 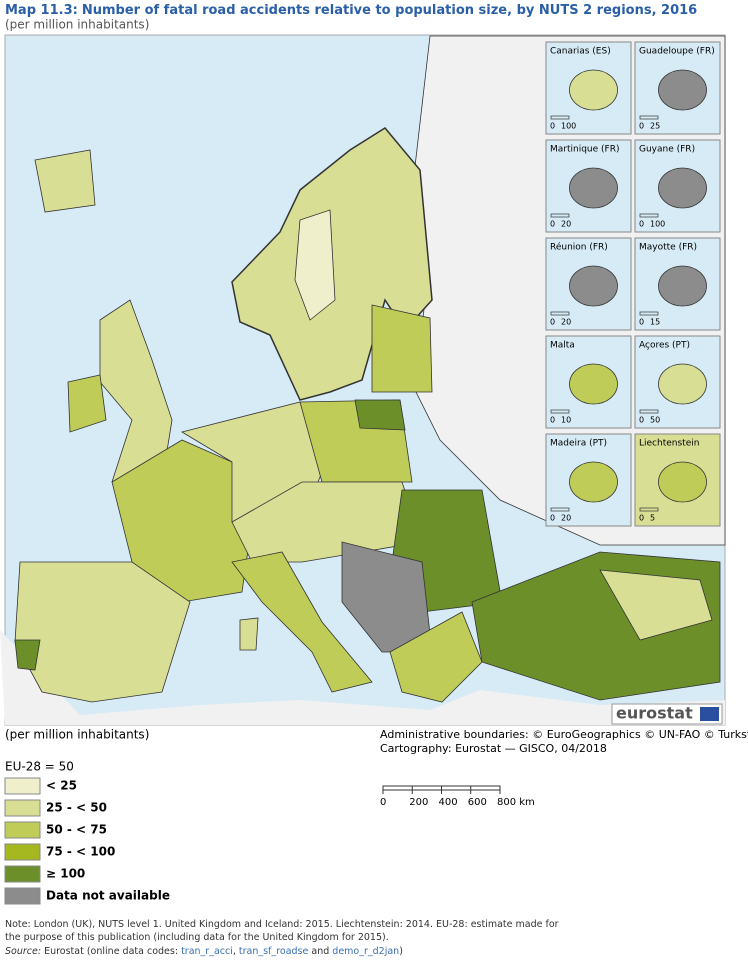 I want to click on inset-name: Martinique (FR), so click(x=584, y=150).